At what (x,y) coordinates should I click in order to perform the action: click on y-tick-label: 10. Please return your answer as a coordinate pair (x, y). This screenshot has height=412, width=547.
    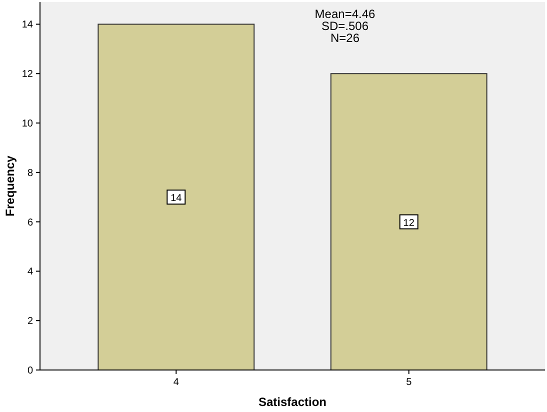
    Looking at the image, I should click on (28, 124).